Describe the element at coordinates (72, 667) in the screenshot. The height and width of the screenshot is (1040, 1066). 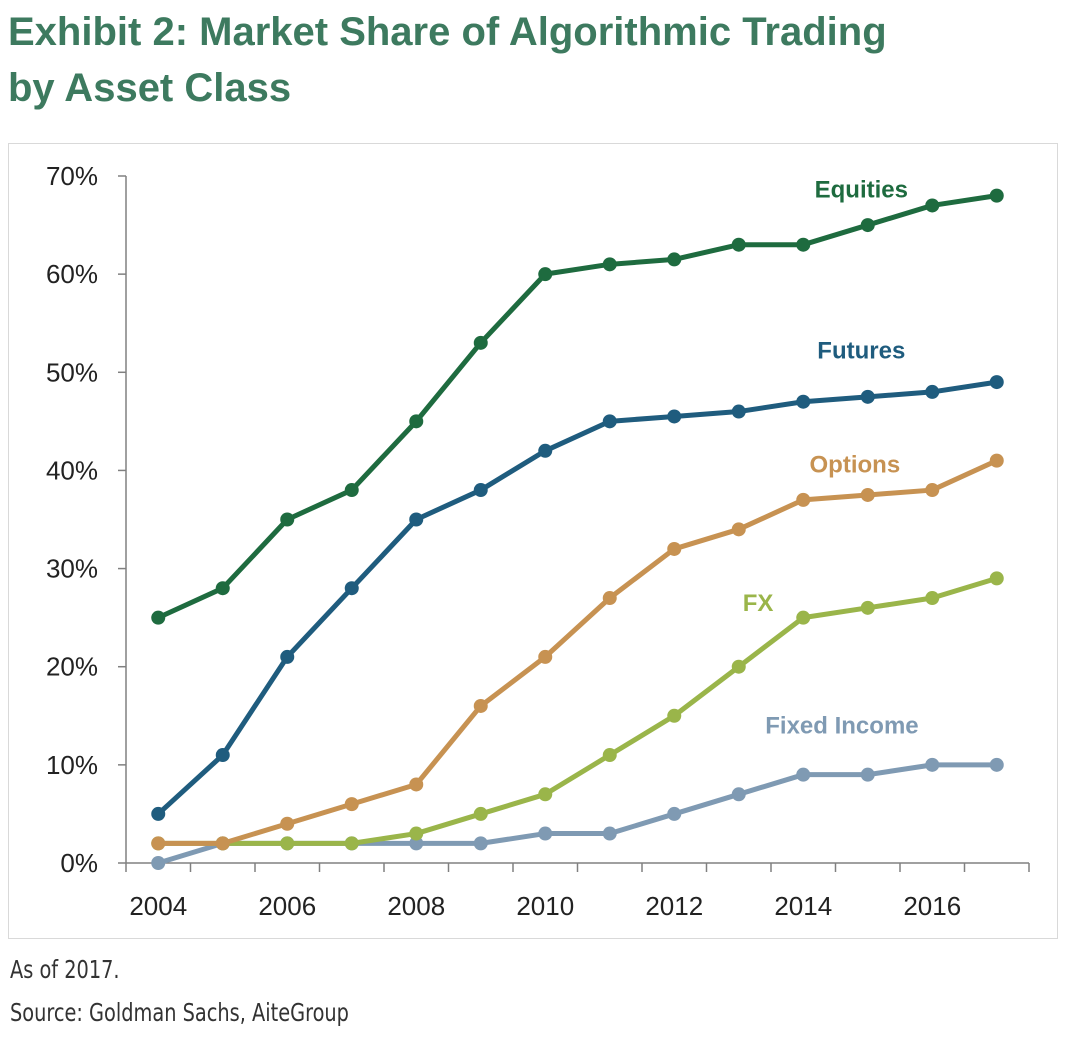
I see `y-tick-label: 20%` at that location.